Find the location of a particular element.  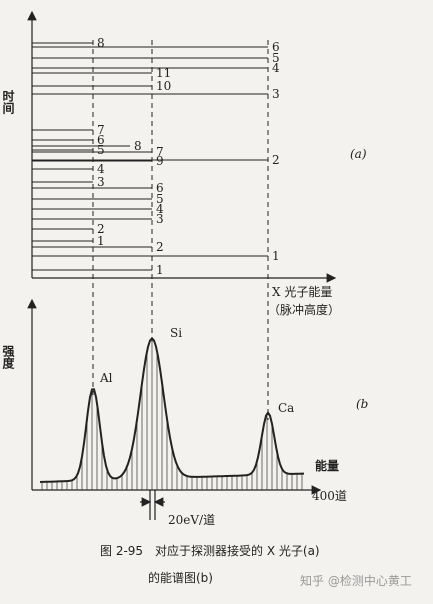

peak-label: Al is located at coordinates (106, 378).